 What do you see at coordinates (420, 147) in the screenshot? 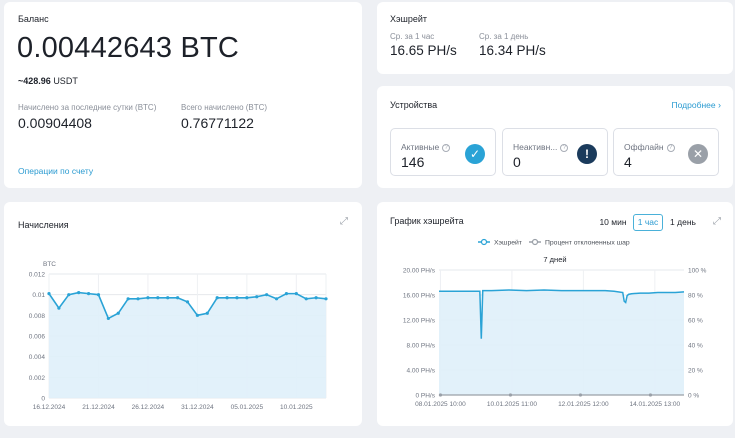
I see `active-devices-label: Активные` at bounding box center [420, 147].